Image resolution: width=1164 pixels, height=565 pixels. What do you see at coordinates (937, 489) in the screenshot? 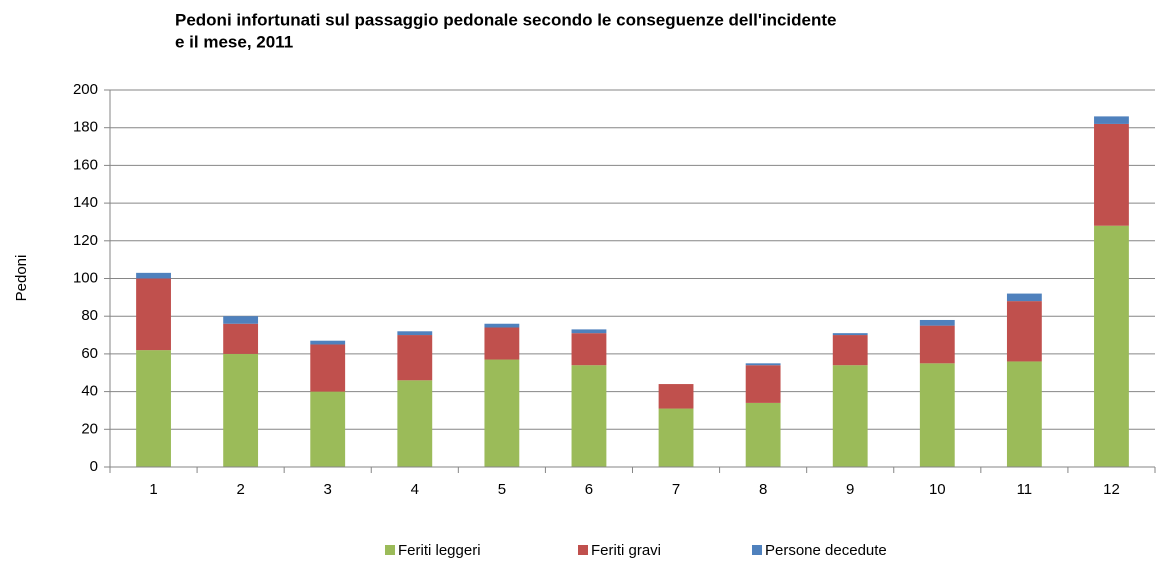
I see `x-tick-label: 10` at bounding box center [937, 489].